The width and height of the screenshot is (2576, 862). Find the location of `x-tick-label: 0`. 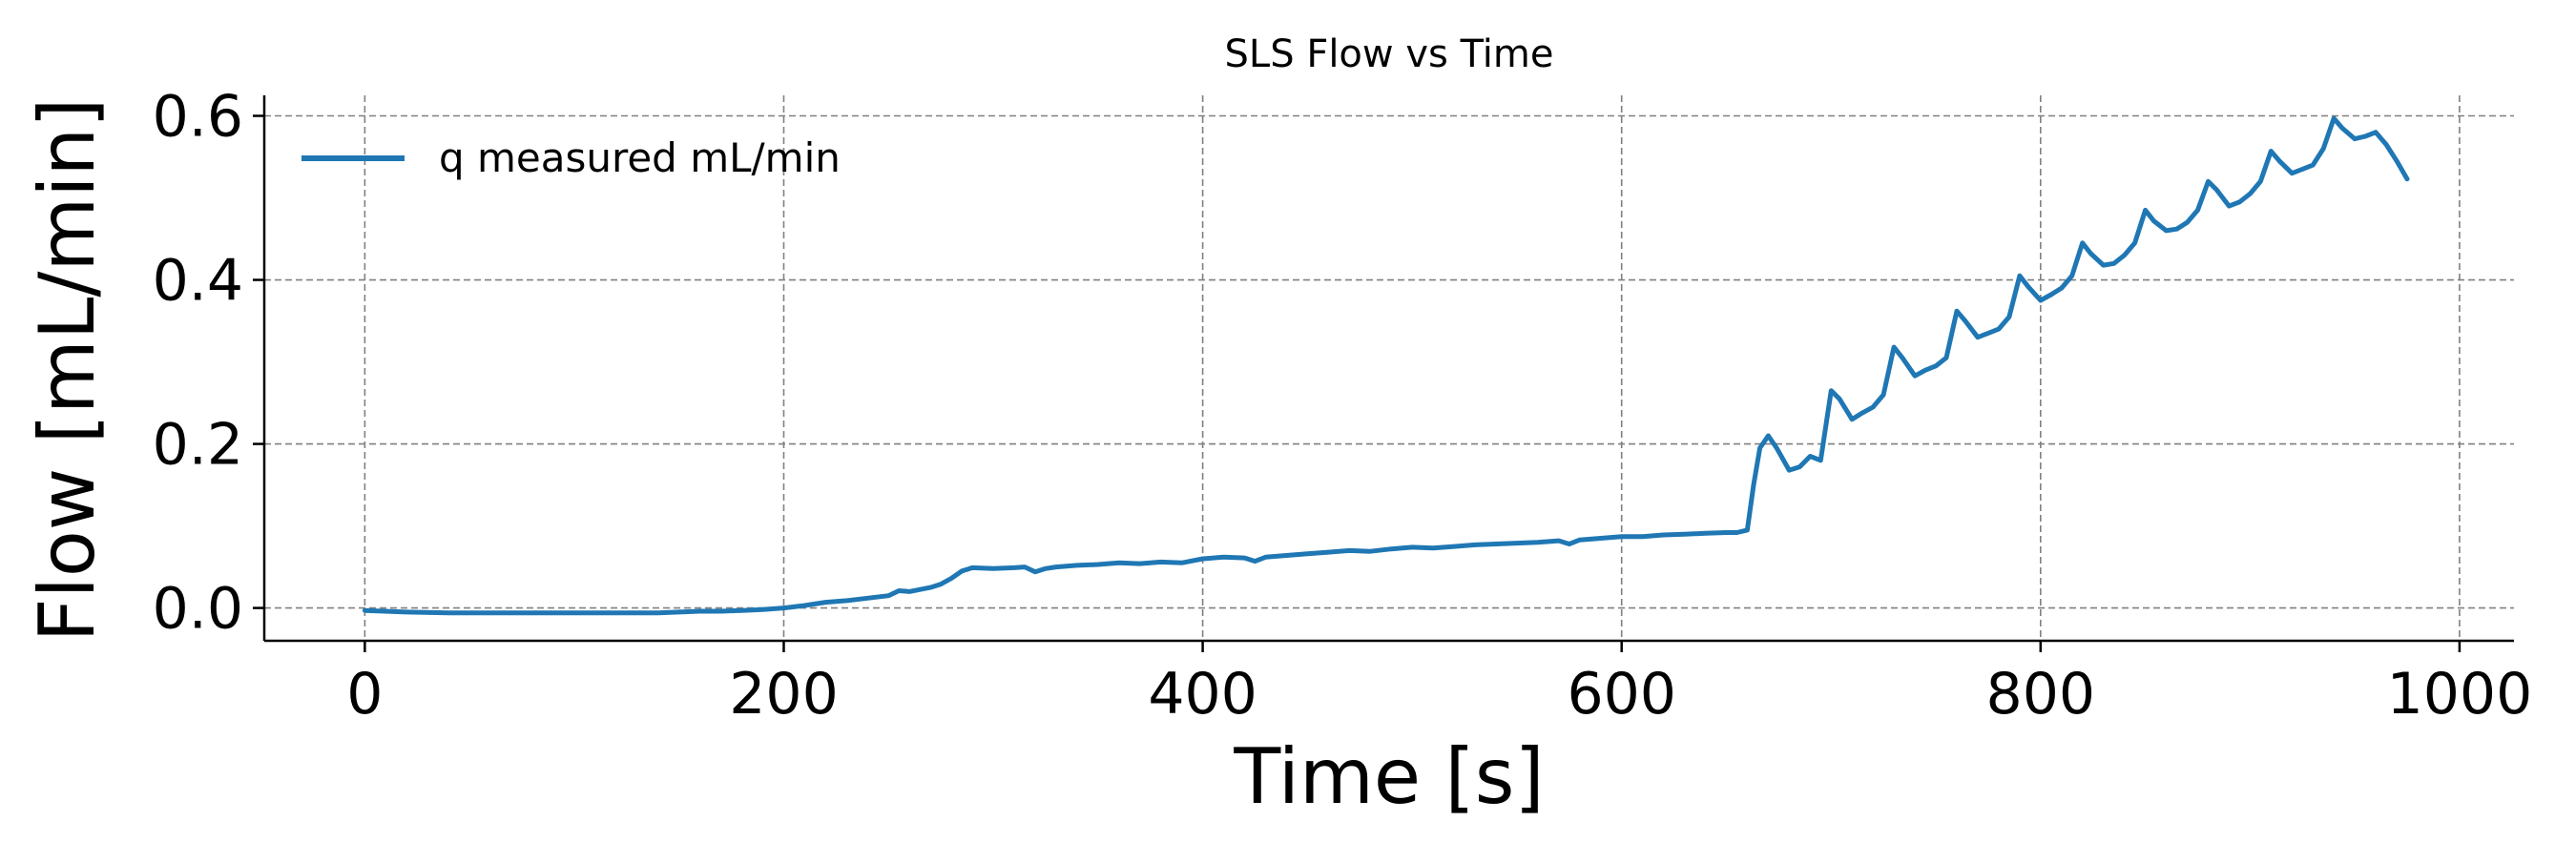

x-tick-label: 0 is located at coordinates (364, 694).